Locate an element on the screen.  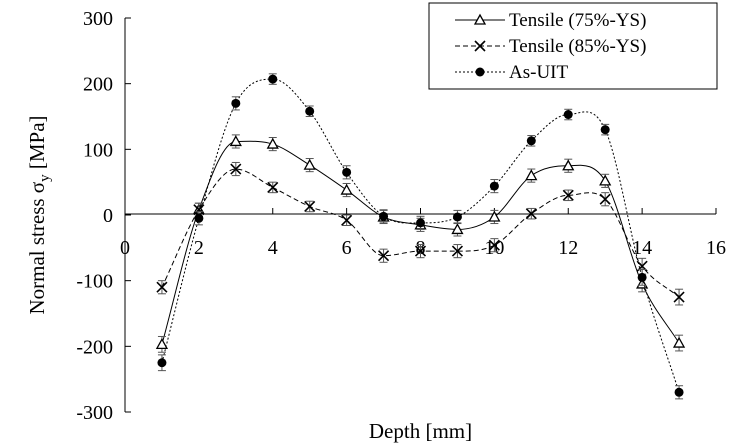
legend: Tensile (75%-YS) Tensile (85%-YS) As-UIT is located at coordinates (573, 46).